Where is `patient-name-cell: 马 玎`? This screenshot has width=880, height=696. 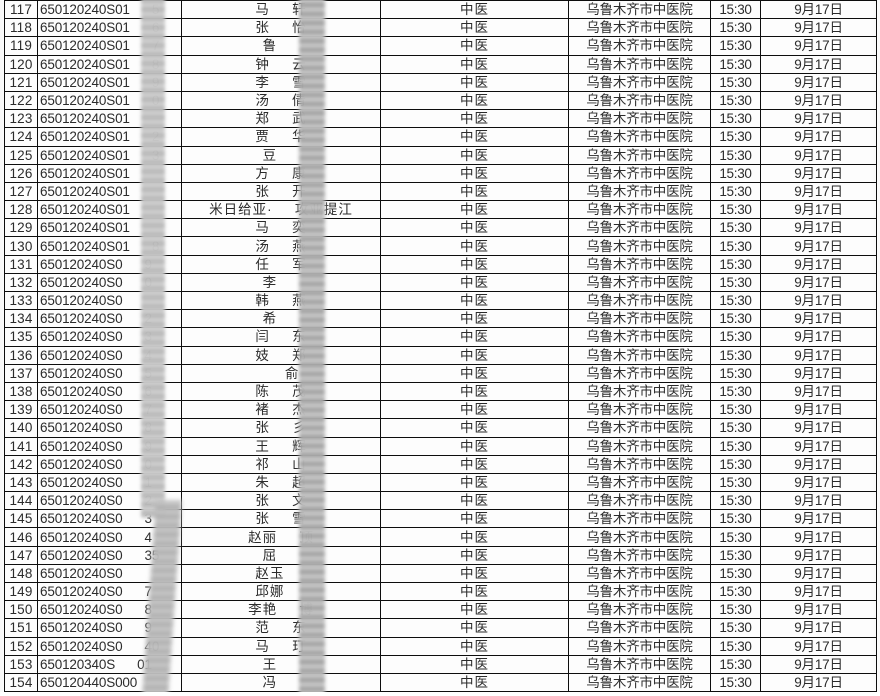 patient-name-cell: 马 玎 is located at coordinates (281, 646).